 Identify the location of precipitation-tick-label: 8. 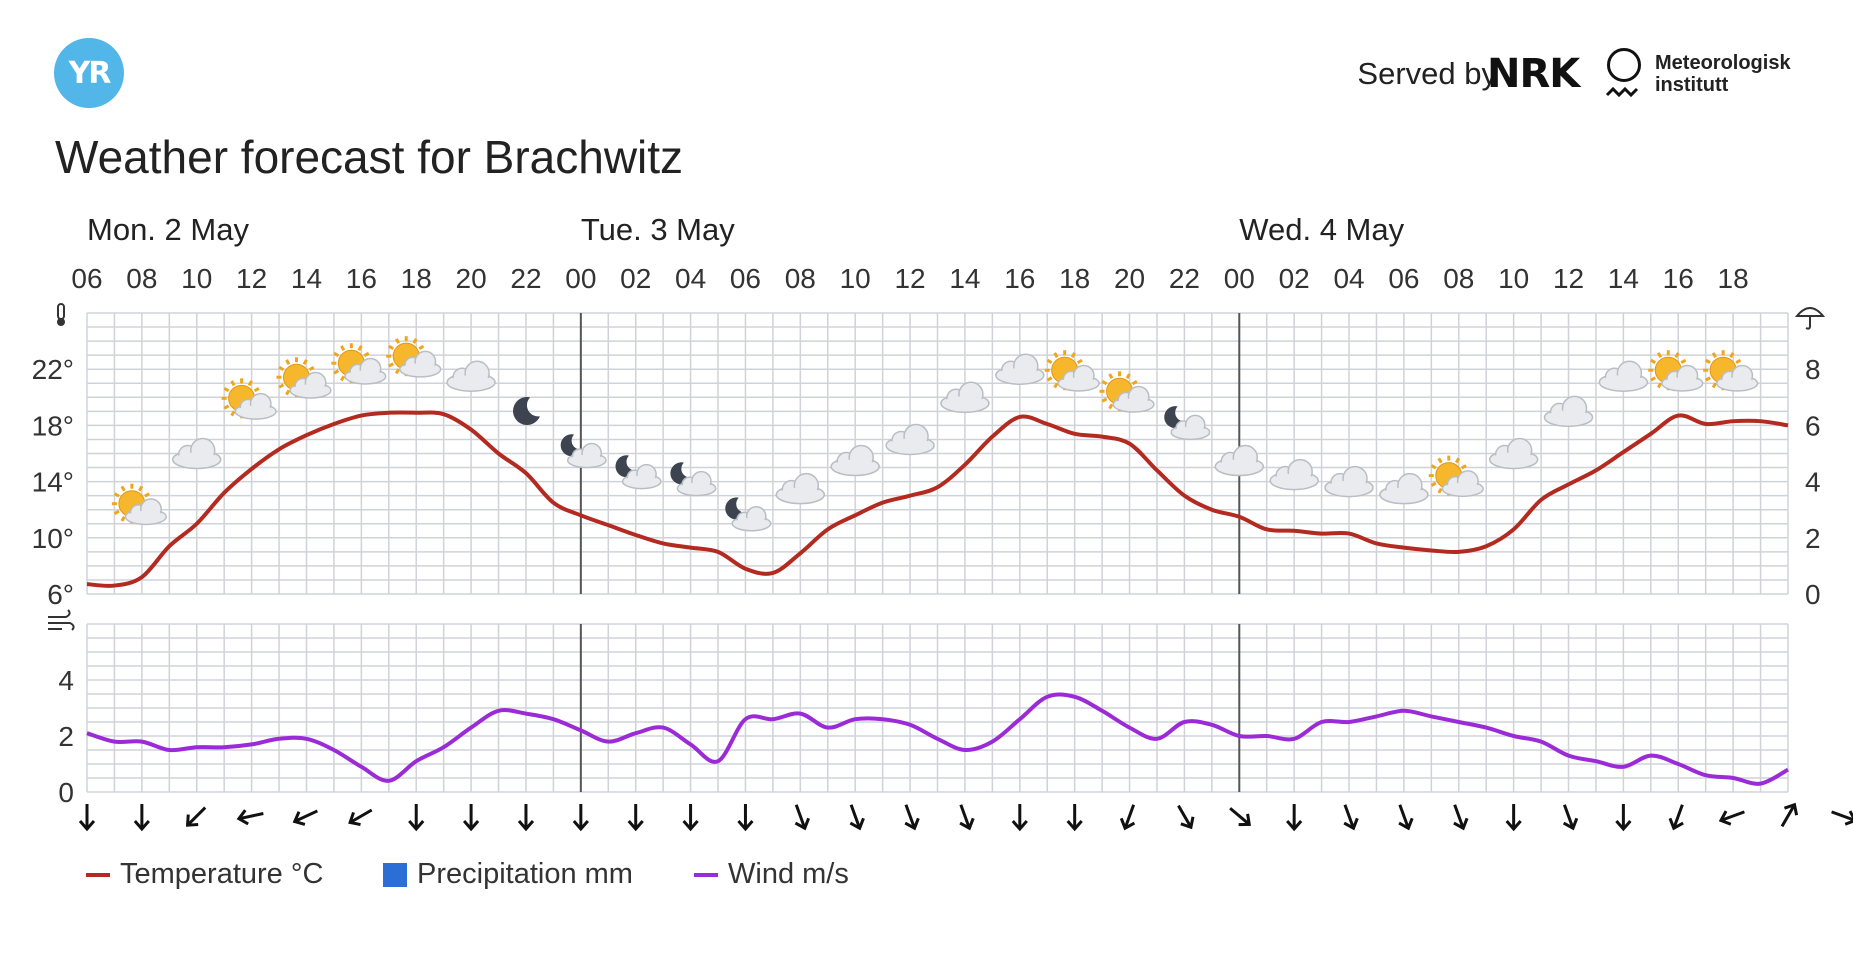
(1813, 369).